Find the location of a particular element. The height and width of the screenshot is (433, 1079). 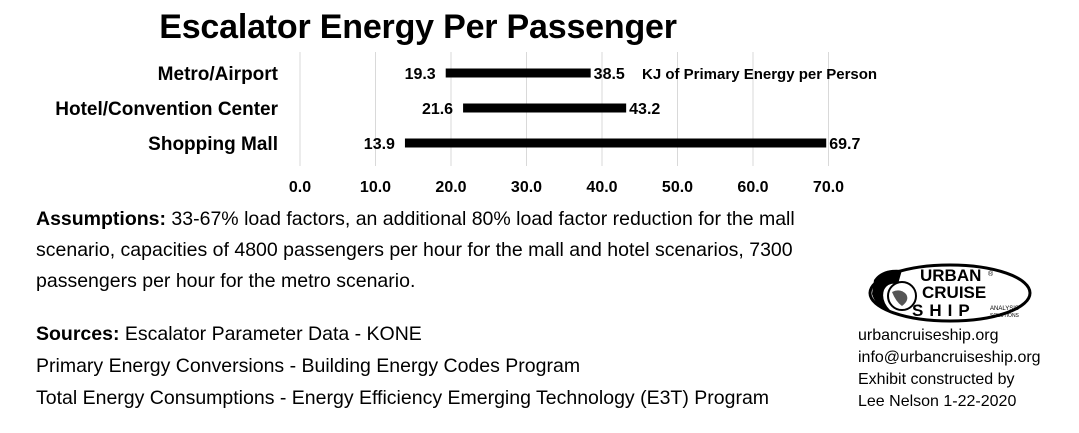

x-tick-label: 0.0 is located at coordinates (300, 187).